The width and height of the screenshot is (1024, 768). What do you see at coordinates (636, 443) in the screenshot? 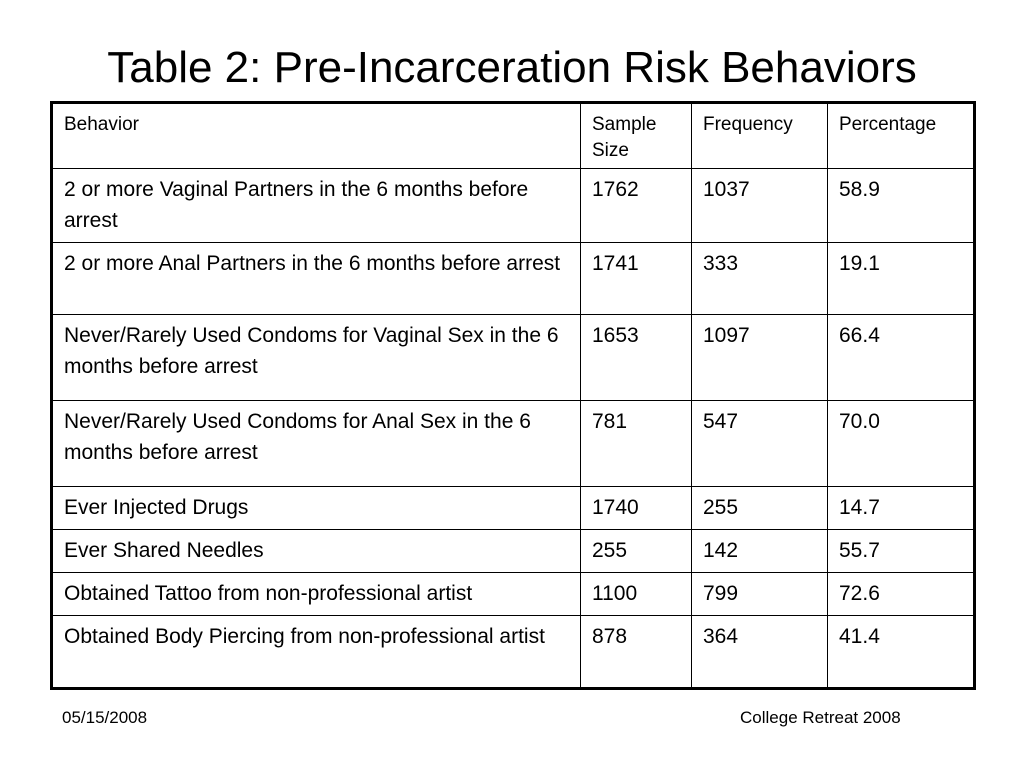
I see `sample-size-cell: 781` at bounding box center [636, 443].